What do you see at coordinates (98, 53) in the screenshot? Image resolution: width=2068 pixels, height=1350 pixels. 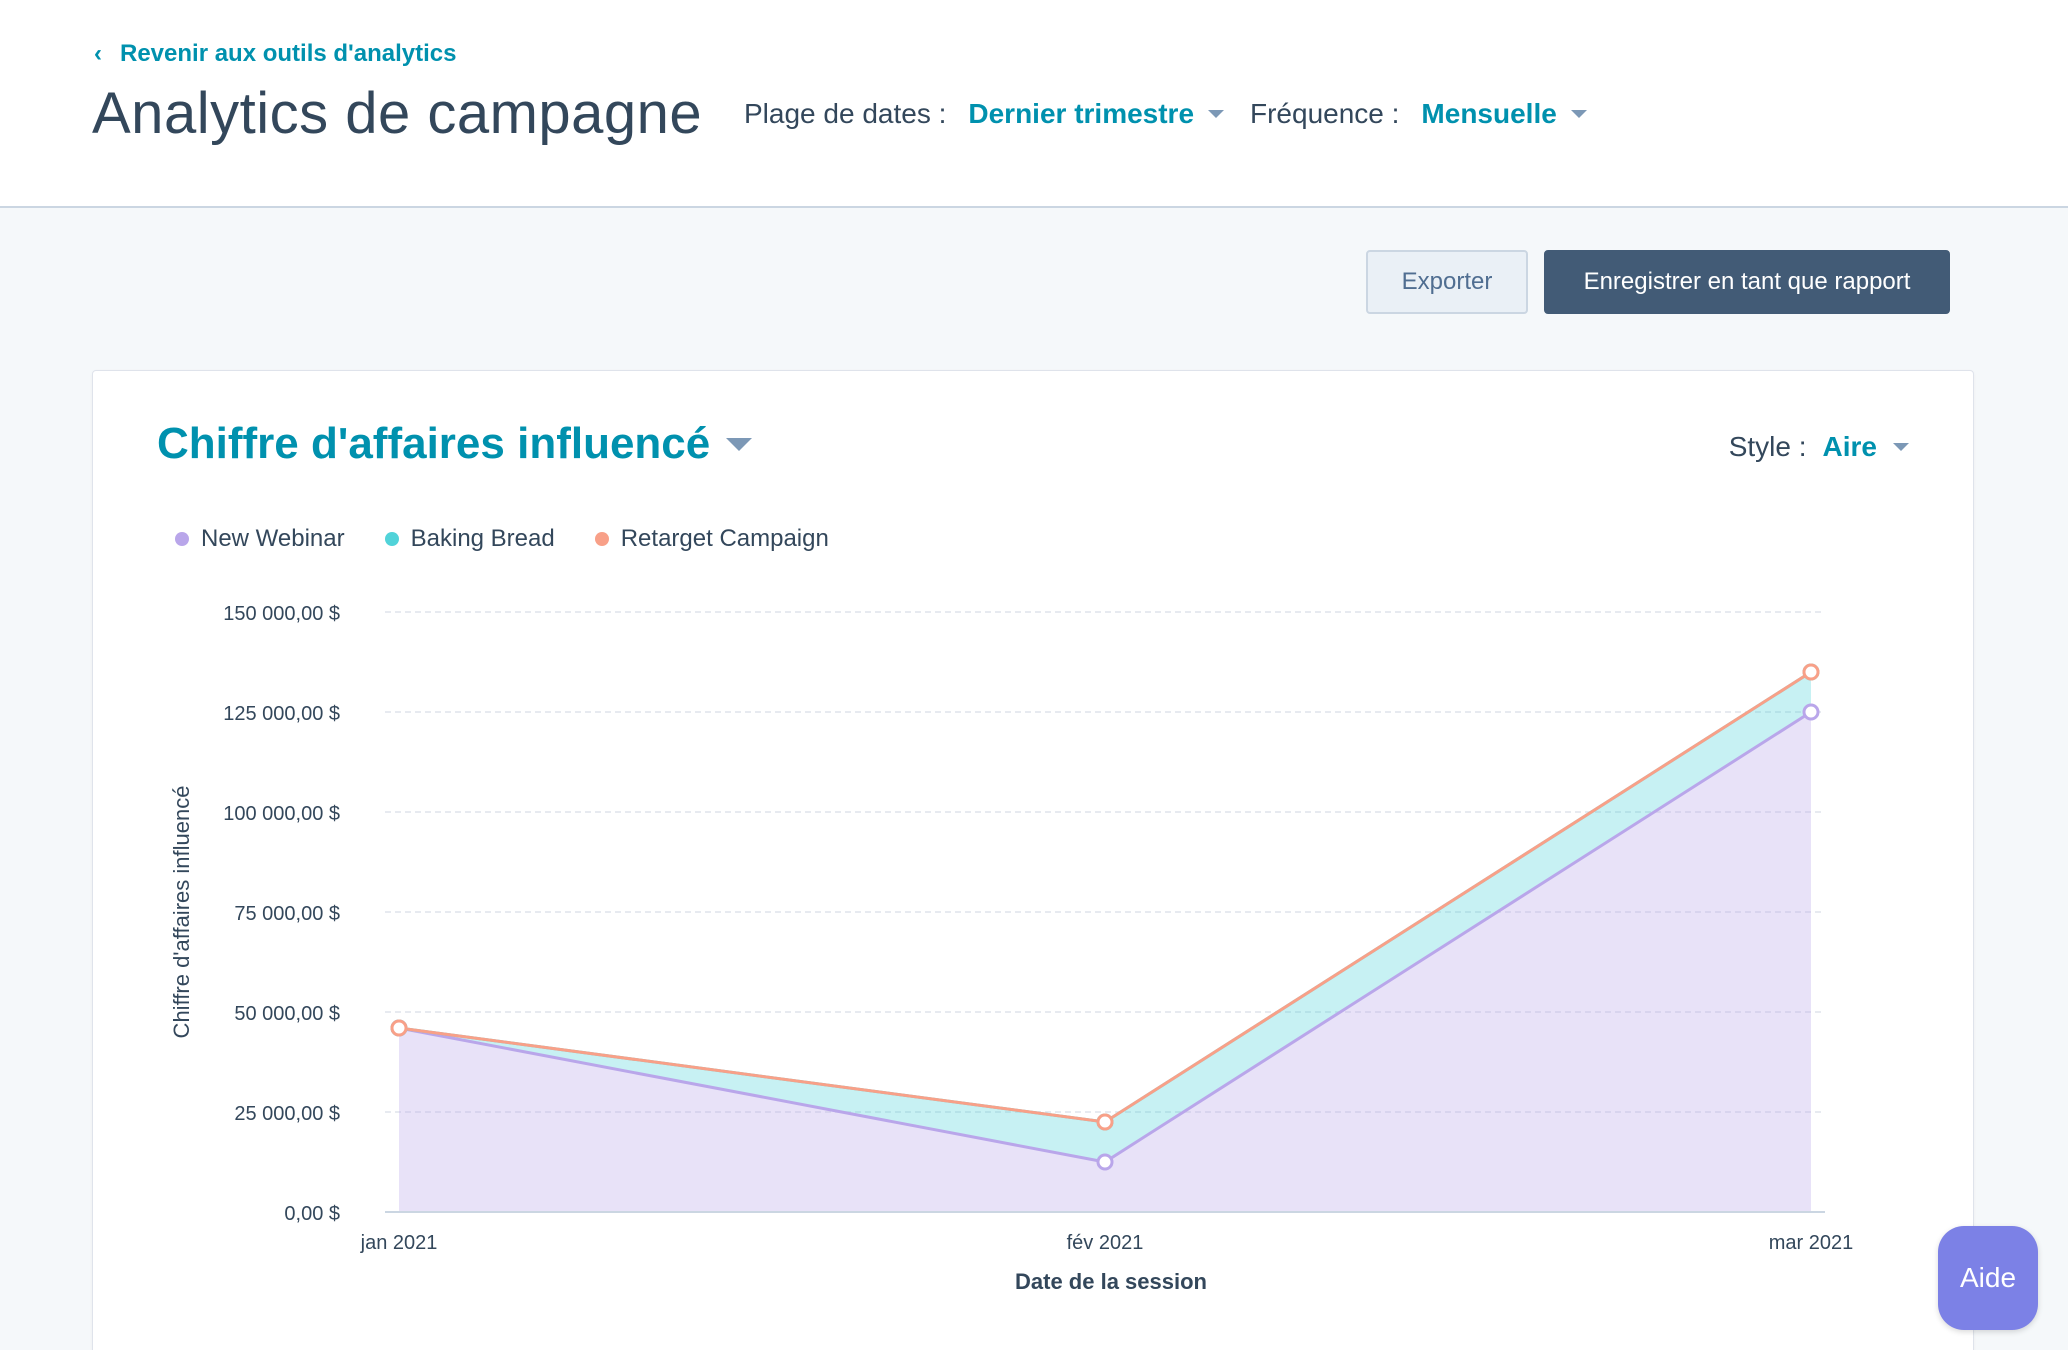 I see `chevron-left-icon: ‹` at bounding box center [98, 53].